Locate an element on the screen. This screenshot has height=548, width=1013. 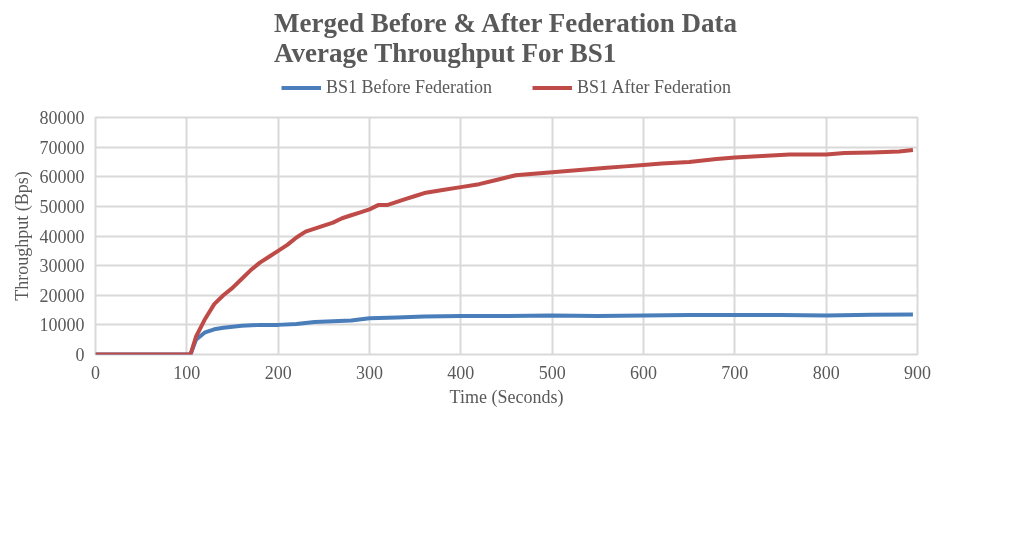
x-tick-label: 500 is located at coordinates (552, 372).